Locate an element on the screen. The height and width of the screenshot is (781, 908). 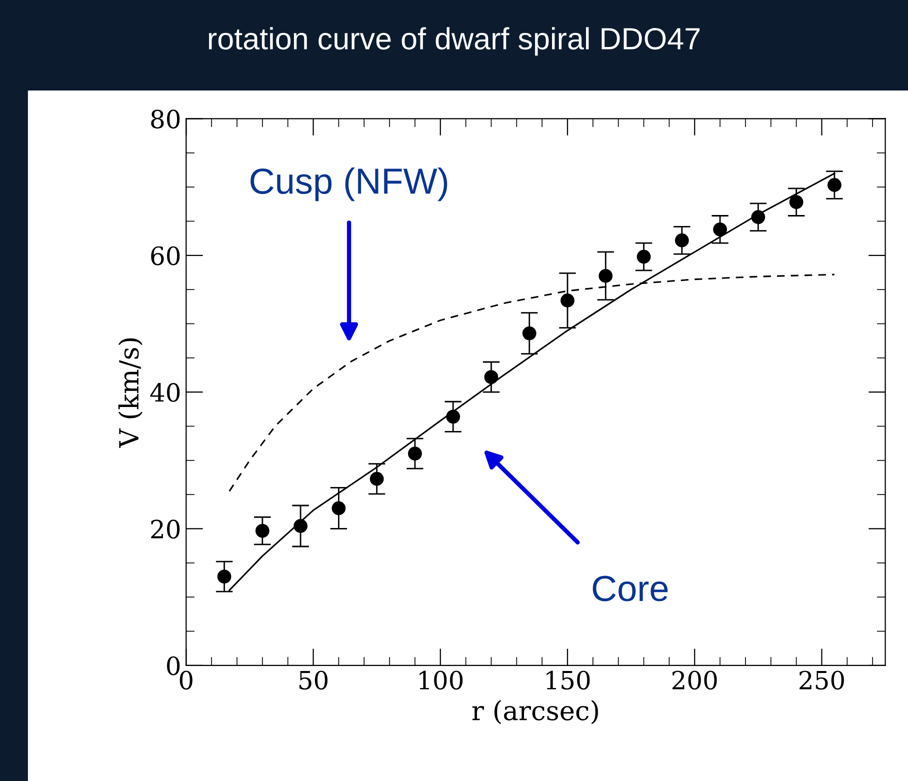
x-tick-label: 250 is located at coordinates (822, 680).